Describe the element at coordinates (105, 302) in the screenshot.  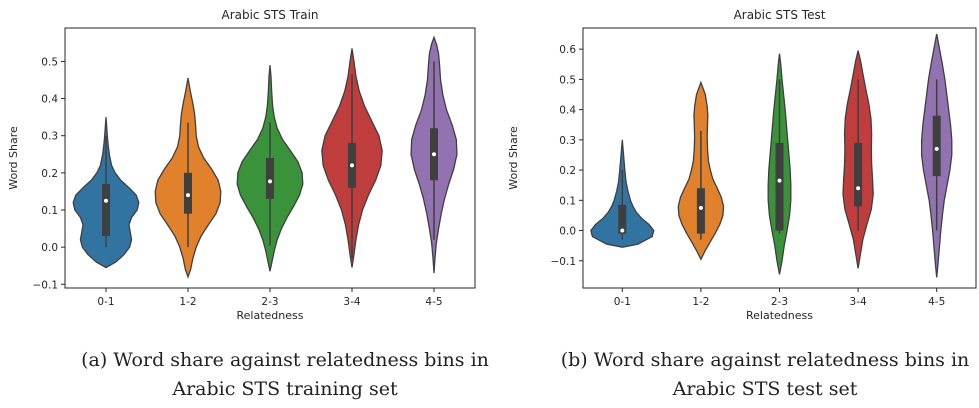
I see `c0-xtick-label-0-1: 0-1` at that location.